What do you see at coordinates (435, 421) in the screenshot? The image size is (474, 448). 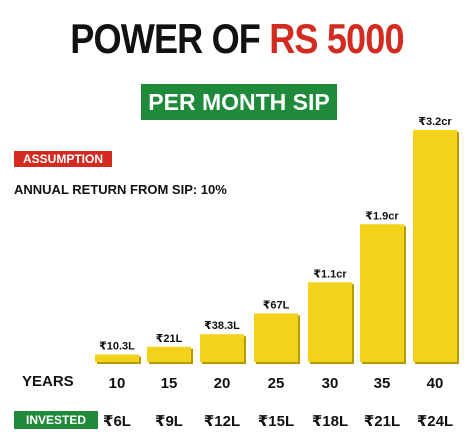 I see `invested-value: ₹24L` at bounding box center [435, 421].